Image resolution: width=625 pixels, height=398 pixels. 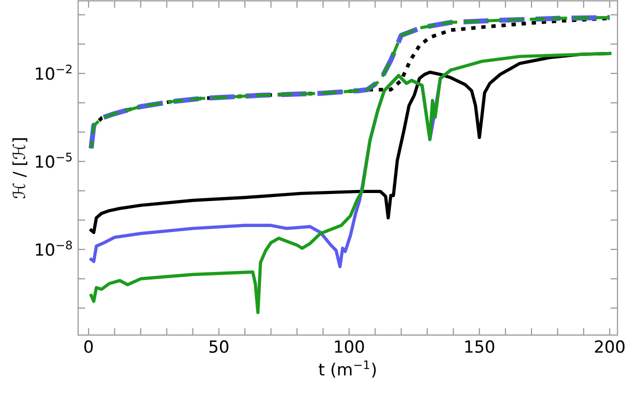 I want to click on x-tick-label: 100, so click(x=349, y=346).